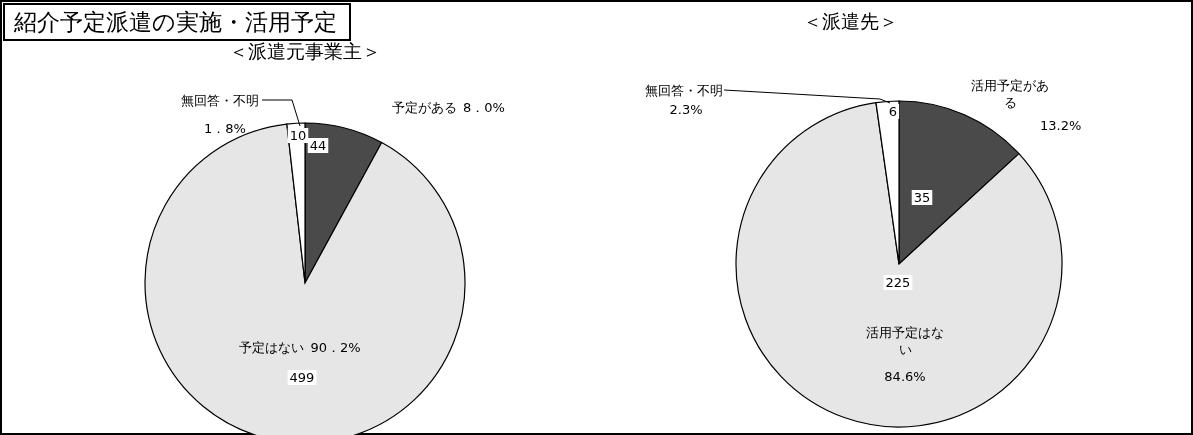  What do you see at coordinates (898, 282) in the screenshot?
I see `data-label: 225` at bounding box center [898, 282].